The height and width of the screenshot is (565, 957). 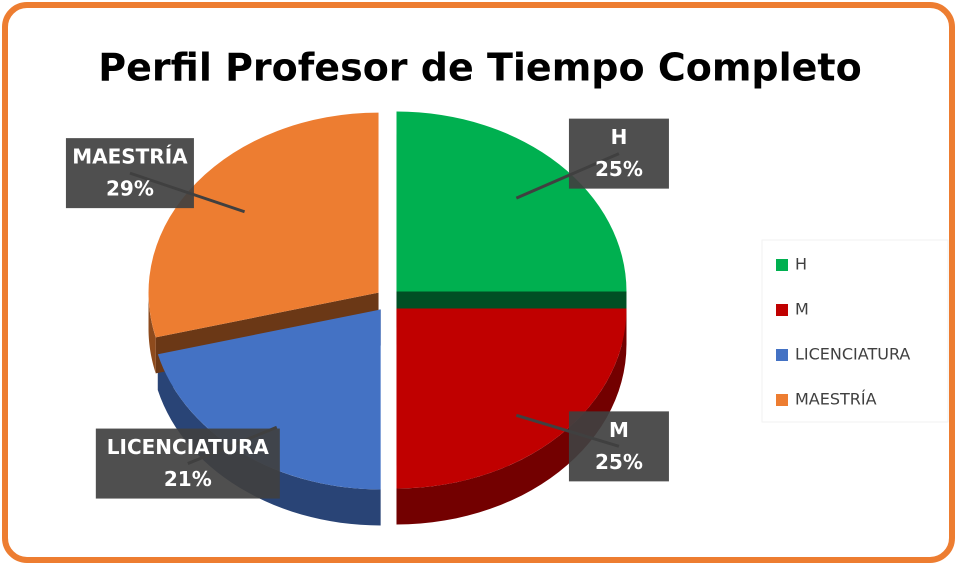 I want to click on data-label-name: MAESTRÍA, so click(x=130, y=157).